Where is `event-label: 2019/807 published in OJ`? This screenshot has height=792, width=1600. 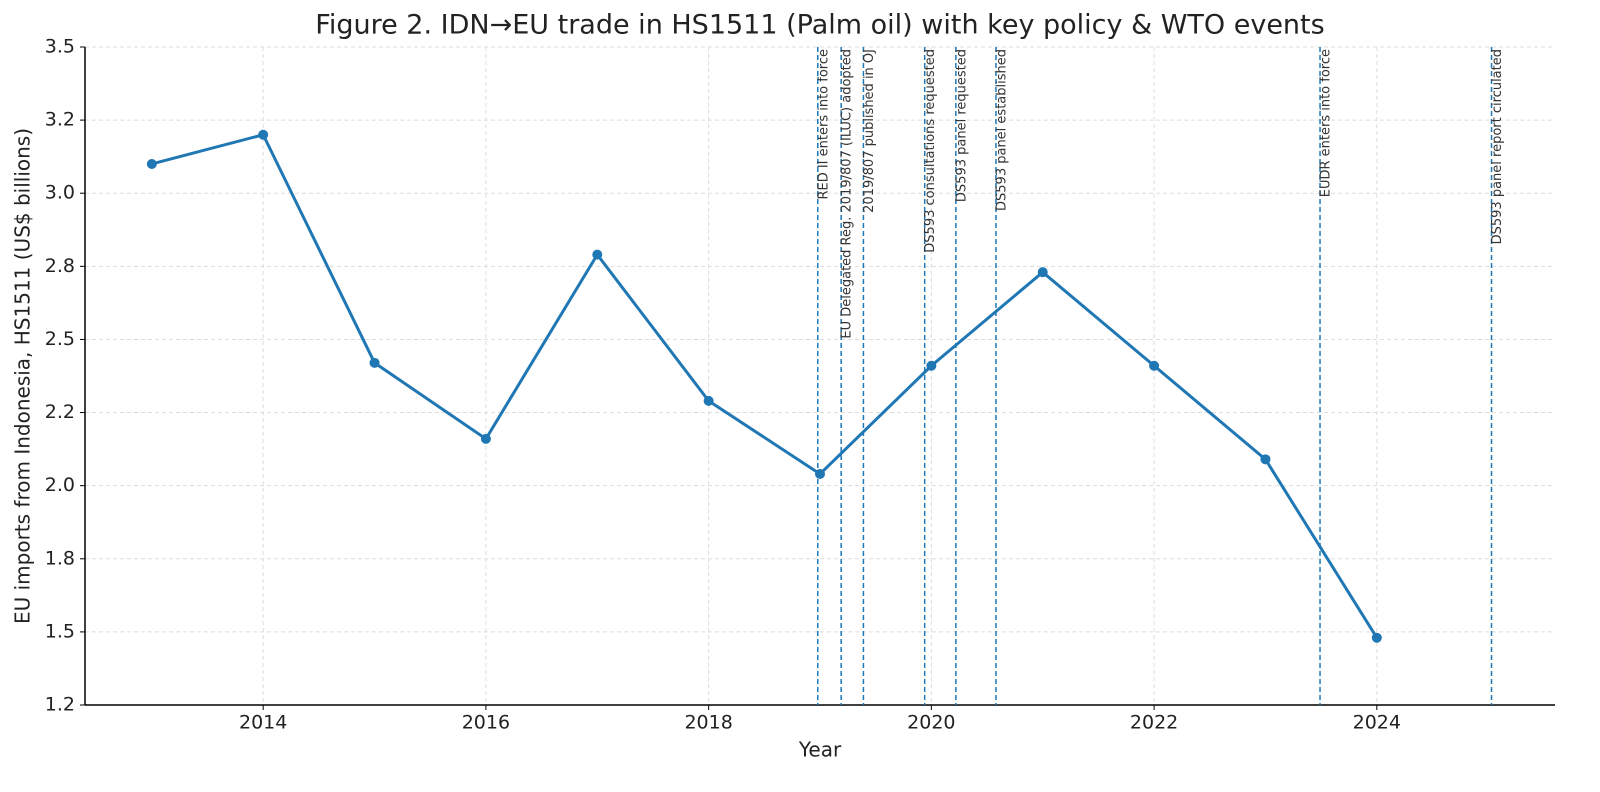 event-label: 2019/807 published in OJ is located at coordinates (869, 131).